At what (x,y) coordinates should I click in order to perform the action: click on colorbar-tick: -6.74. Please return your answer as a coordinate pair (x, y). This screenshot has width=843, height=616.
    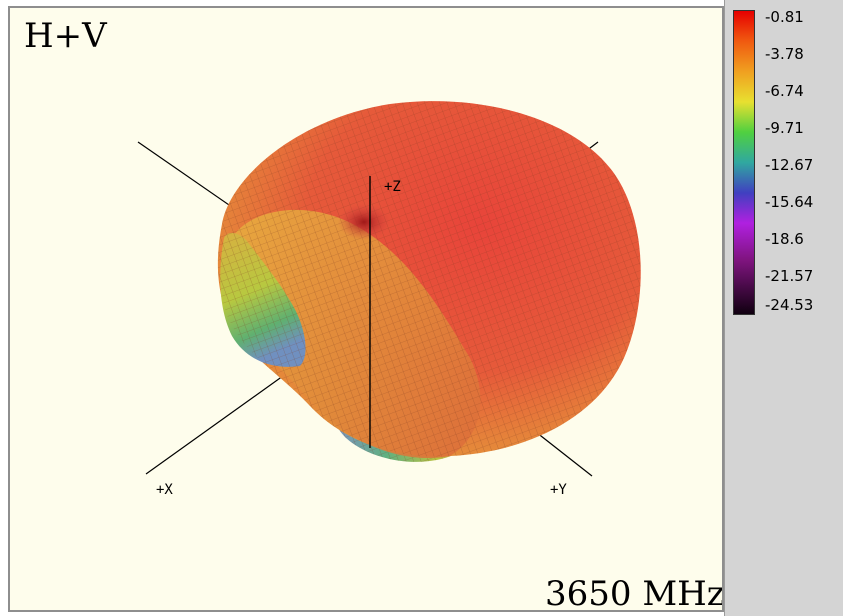
    Looking at the image, I should click on (784, 91).